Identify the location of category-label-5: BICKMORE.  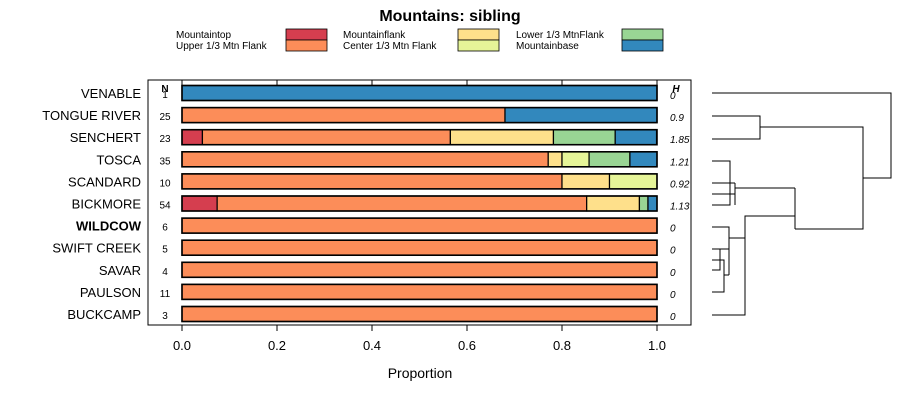
(107, 204).